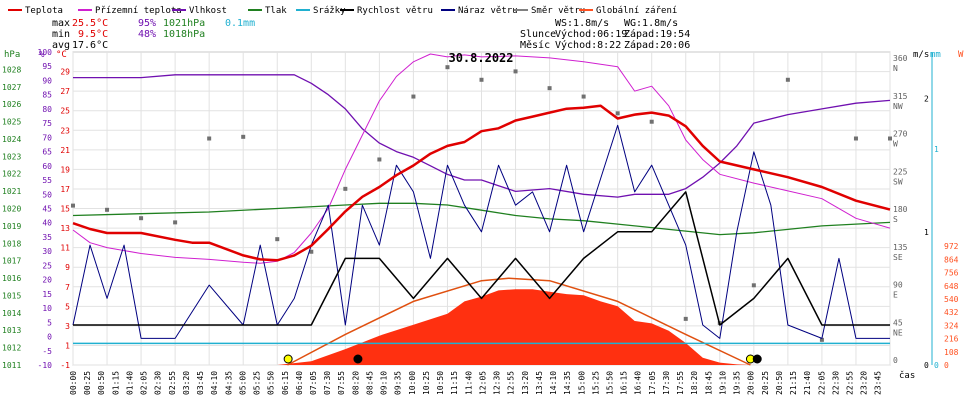  I want to click on tick-w: 540, so click(951, 299).